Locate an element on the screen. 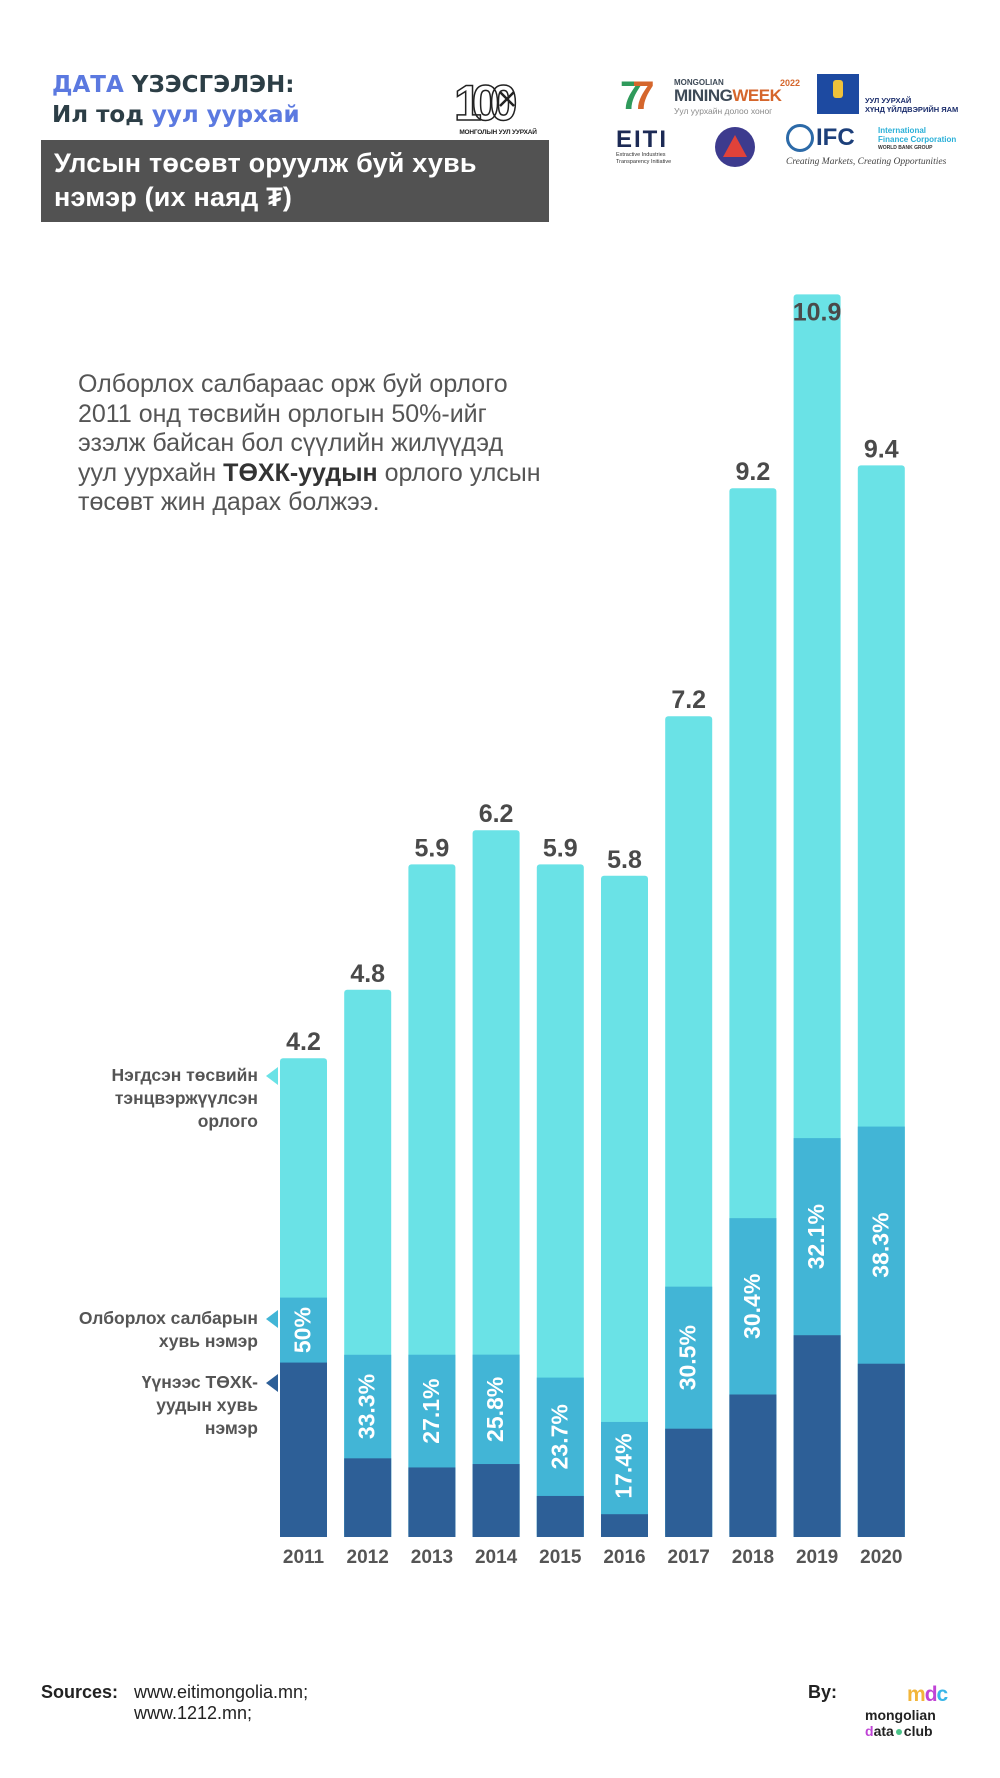 Image resolution: width=1000 pixels, height=1778 pixels. source-link: www.eitimongolia.mn; is located at coordinates (221, 1692).